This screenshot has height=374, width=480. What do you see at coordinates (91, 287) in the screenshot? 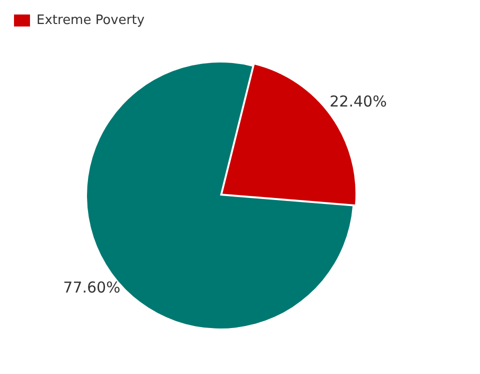
I see `data-label: 77.60%` at bounding box center [91, 287].